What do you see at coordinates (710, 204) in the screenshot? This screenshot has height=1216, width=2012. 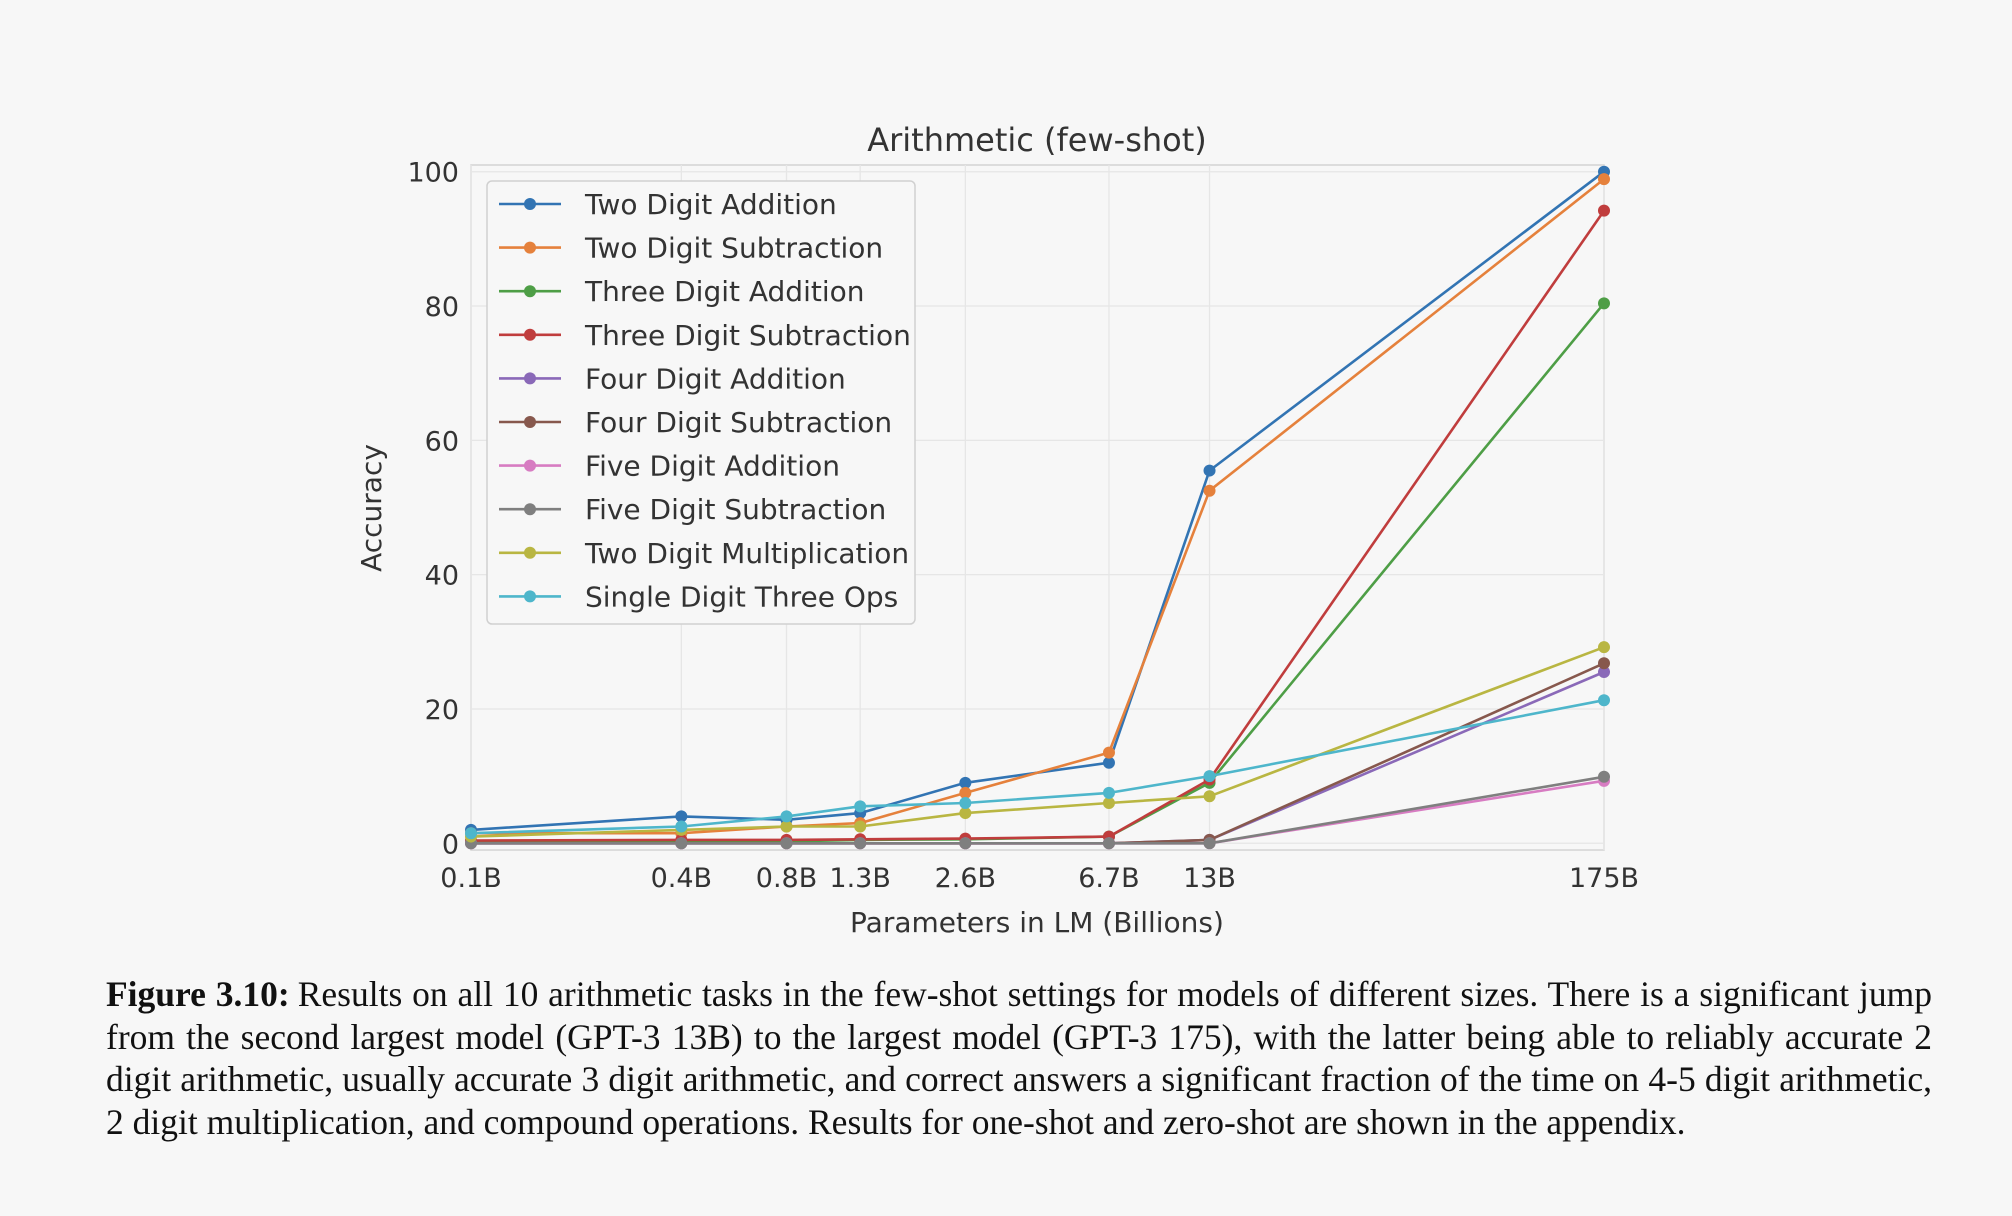 I see `legend-label-two-digit-addition: Two Digit Addition` at bounding box center [710, 204].